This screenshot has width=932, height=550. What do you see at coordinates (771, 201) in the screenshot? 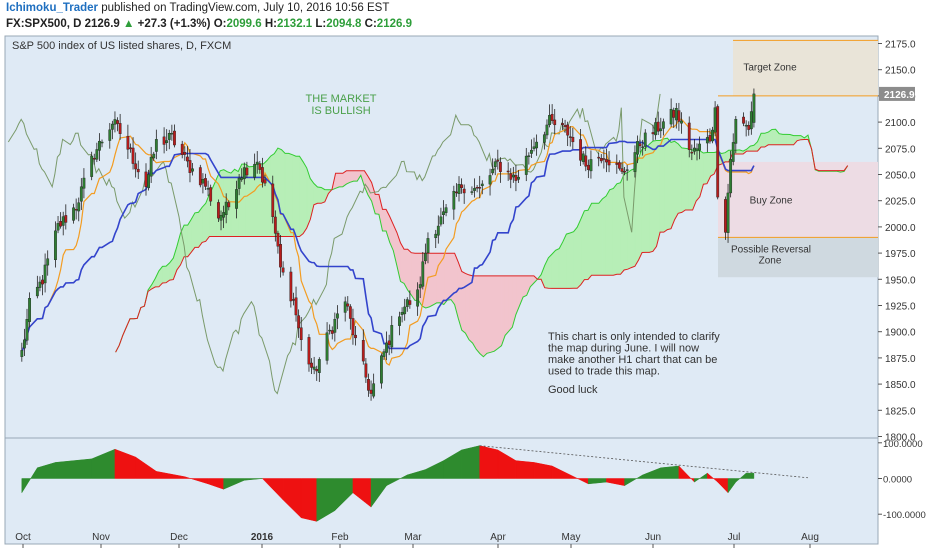
I see `zone-label-1: Buy Zone` at bounding box center [771, 201].